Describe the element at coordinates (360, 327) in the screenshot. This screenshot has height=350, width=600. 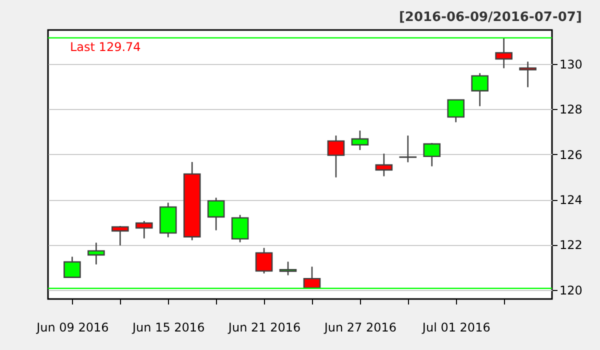
I see `x-tick-label: Jun 27 2016` at that location.